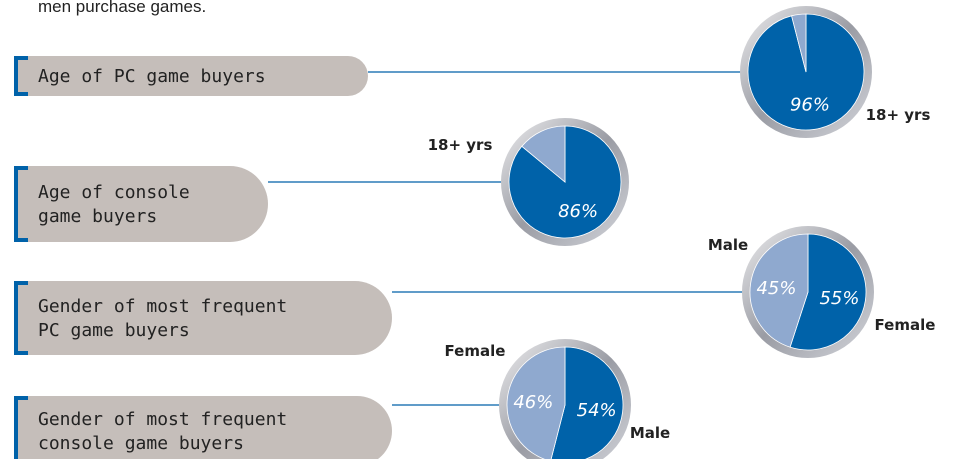 The width and height of the screenshot is (957, 459). Describe the element at coordinates (114, 192) in the screenshot. I see `label-text: Age of console` at that location.